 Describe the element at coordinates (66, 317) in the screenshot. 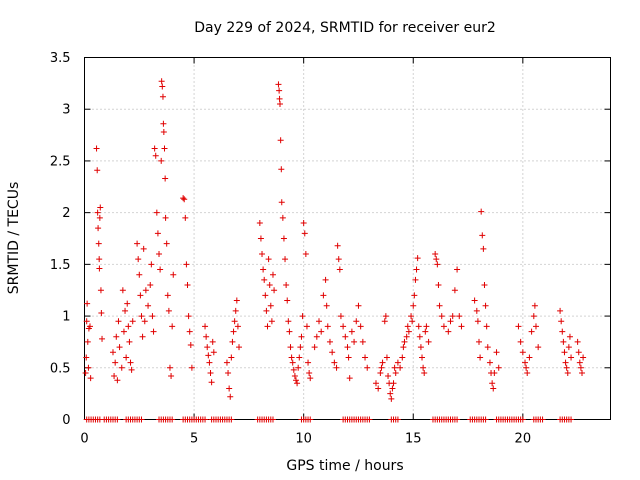

I see `y-tick-label: 1` at that location.